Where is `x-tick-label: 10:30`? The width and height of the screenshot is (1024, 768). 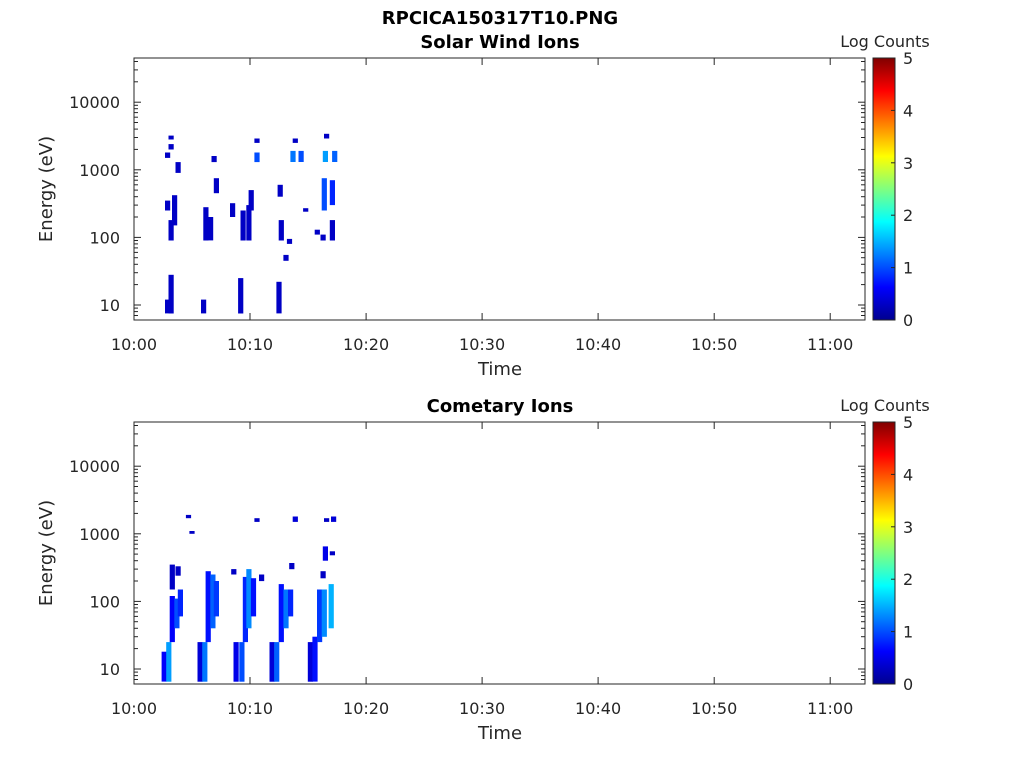 x-tick-label: 10:30 is located at coordinates (482, 344).